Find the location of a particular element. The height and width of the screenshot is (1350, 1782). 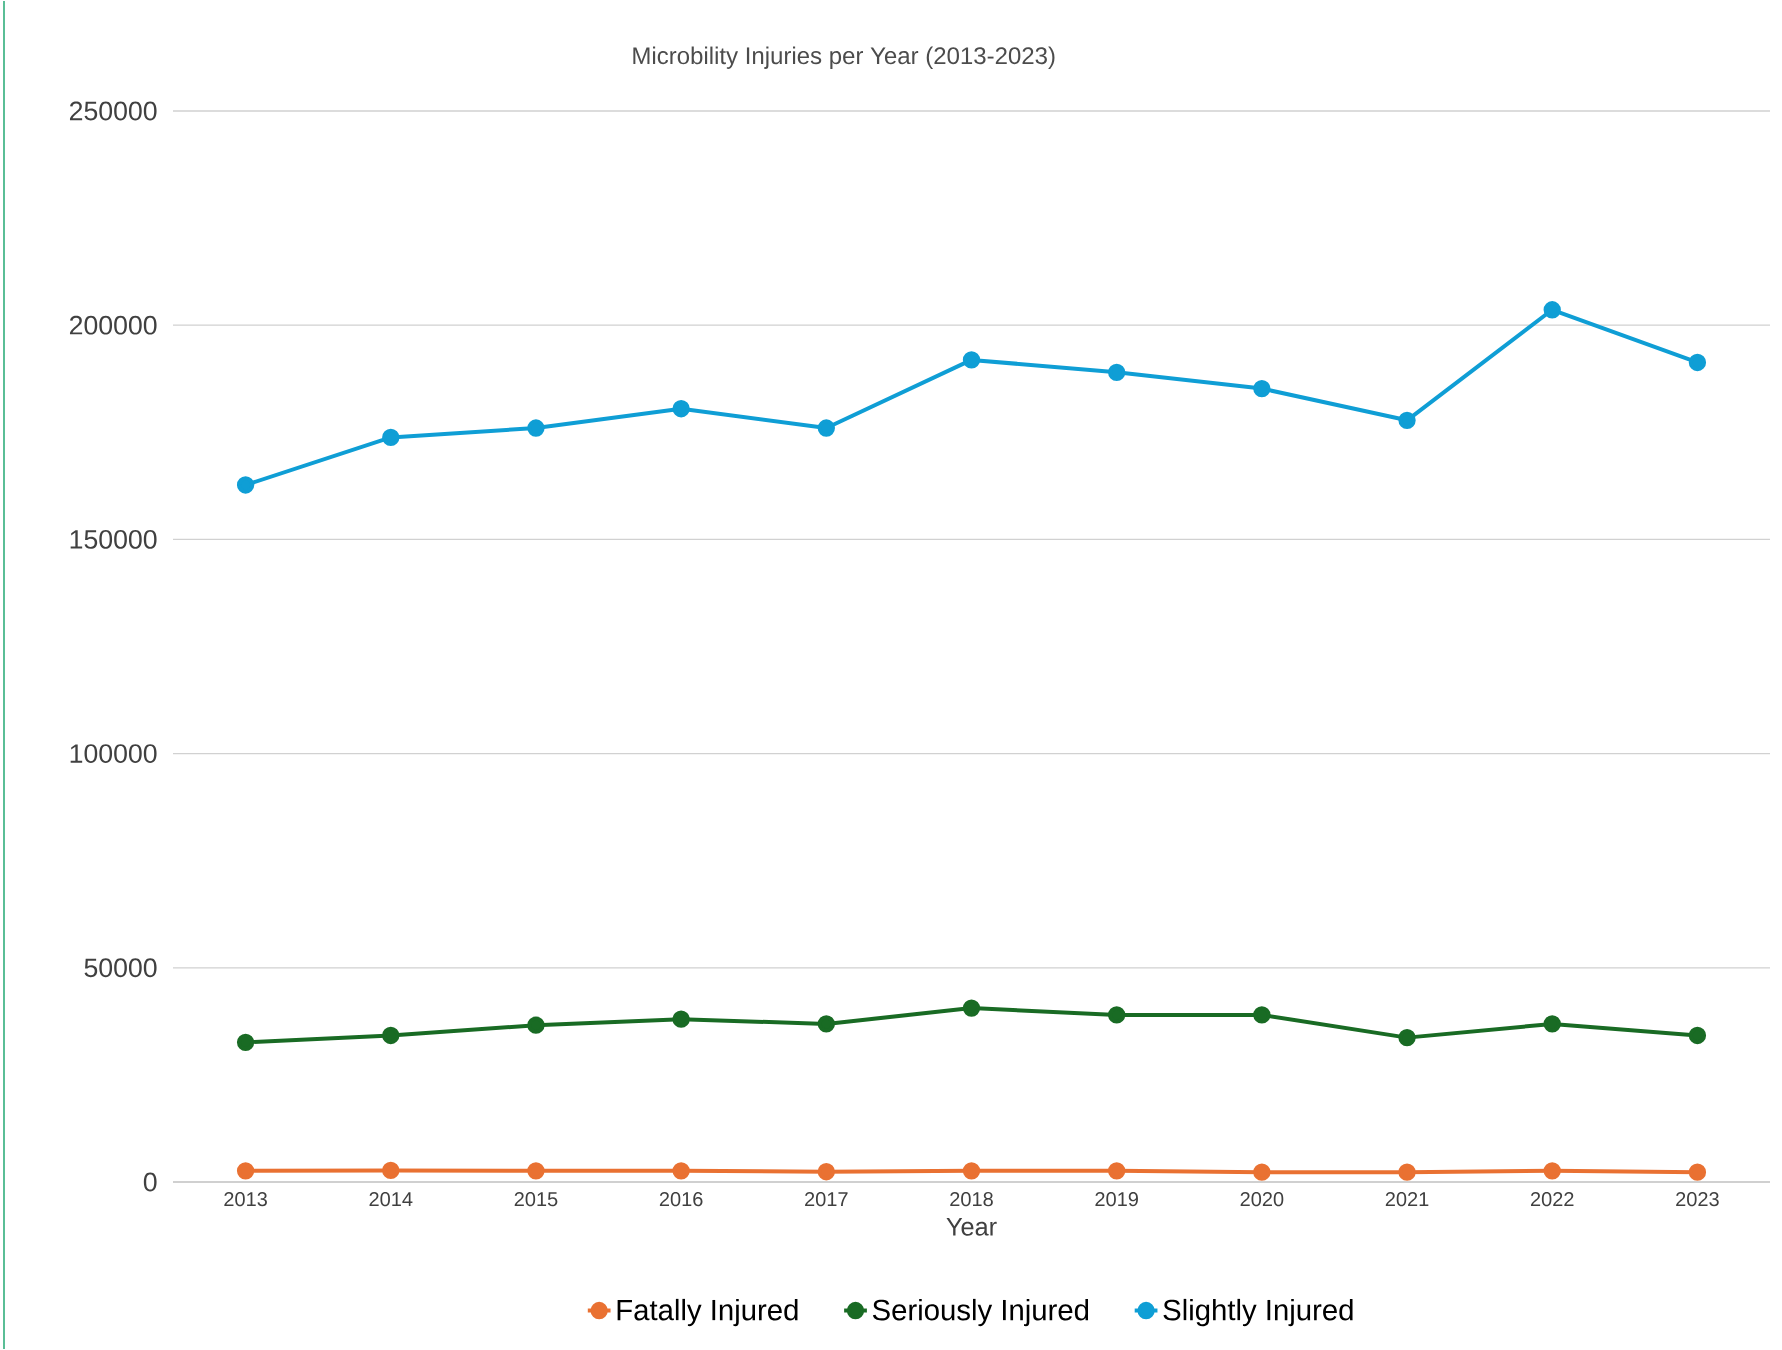

y-tick-label: 200000 is located at coordinates (113, 325).